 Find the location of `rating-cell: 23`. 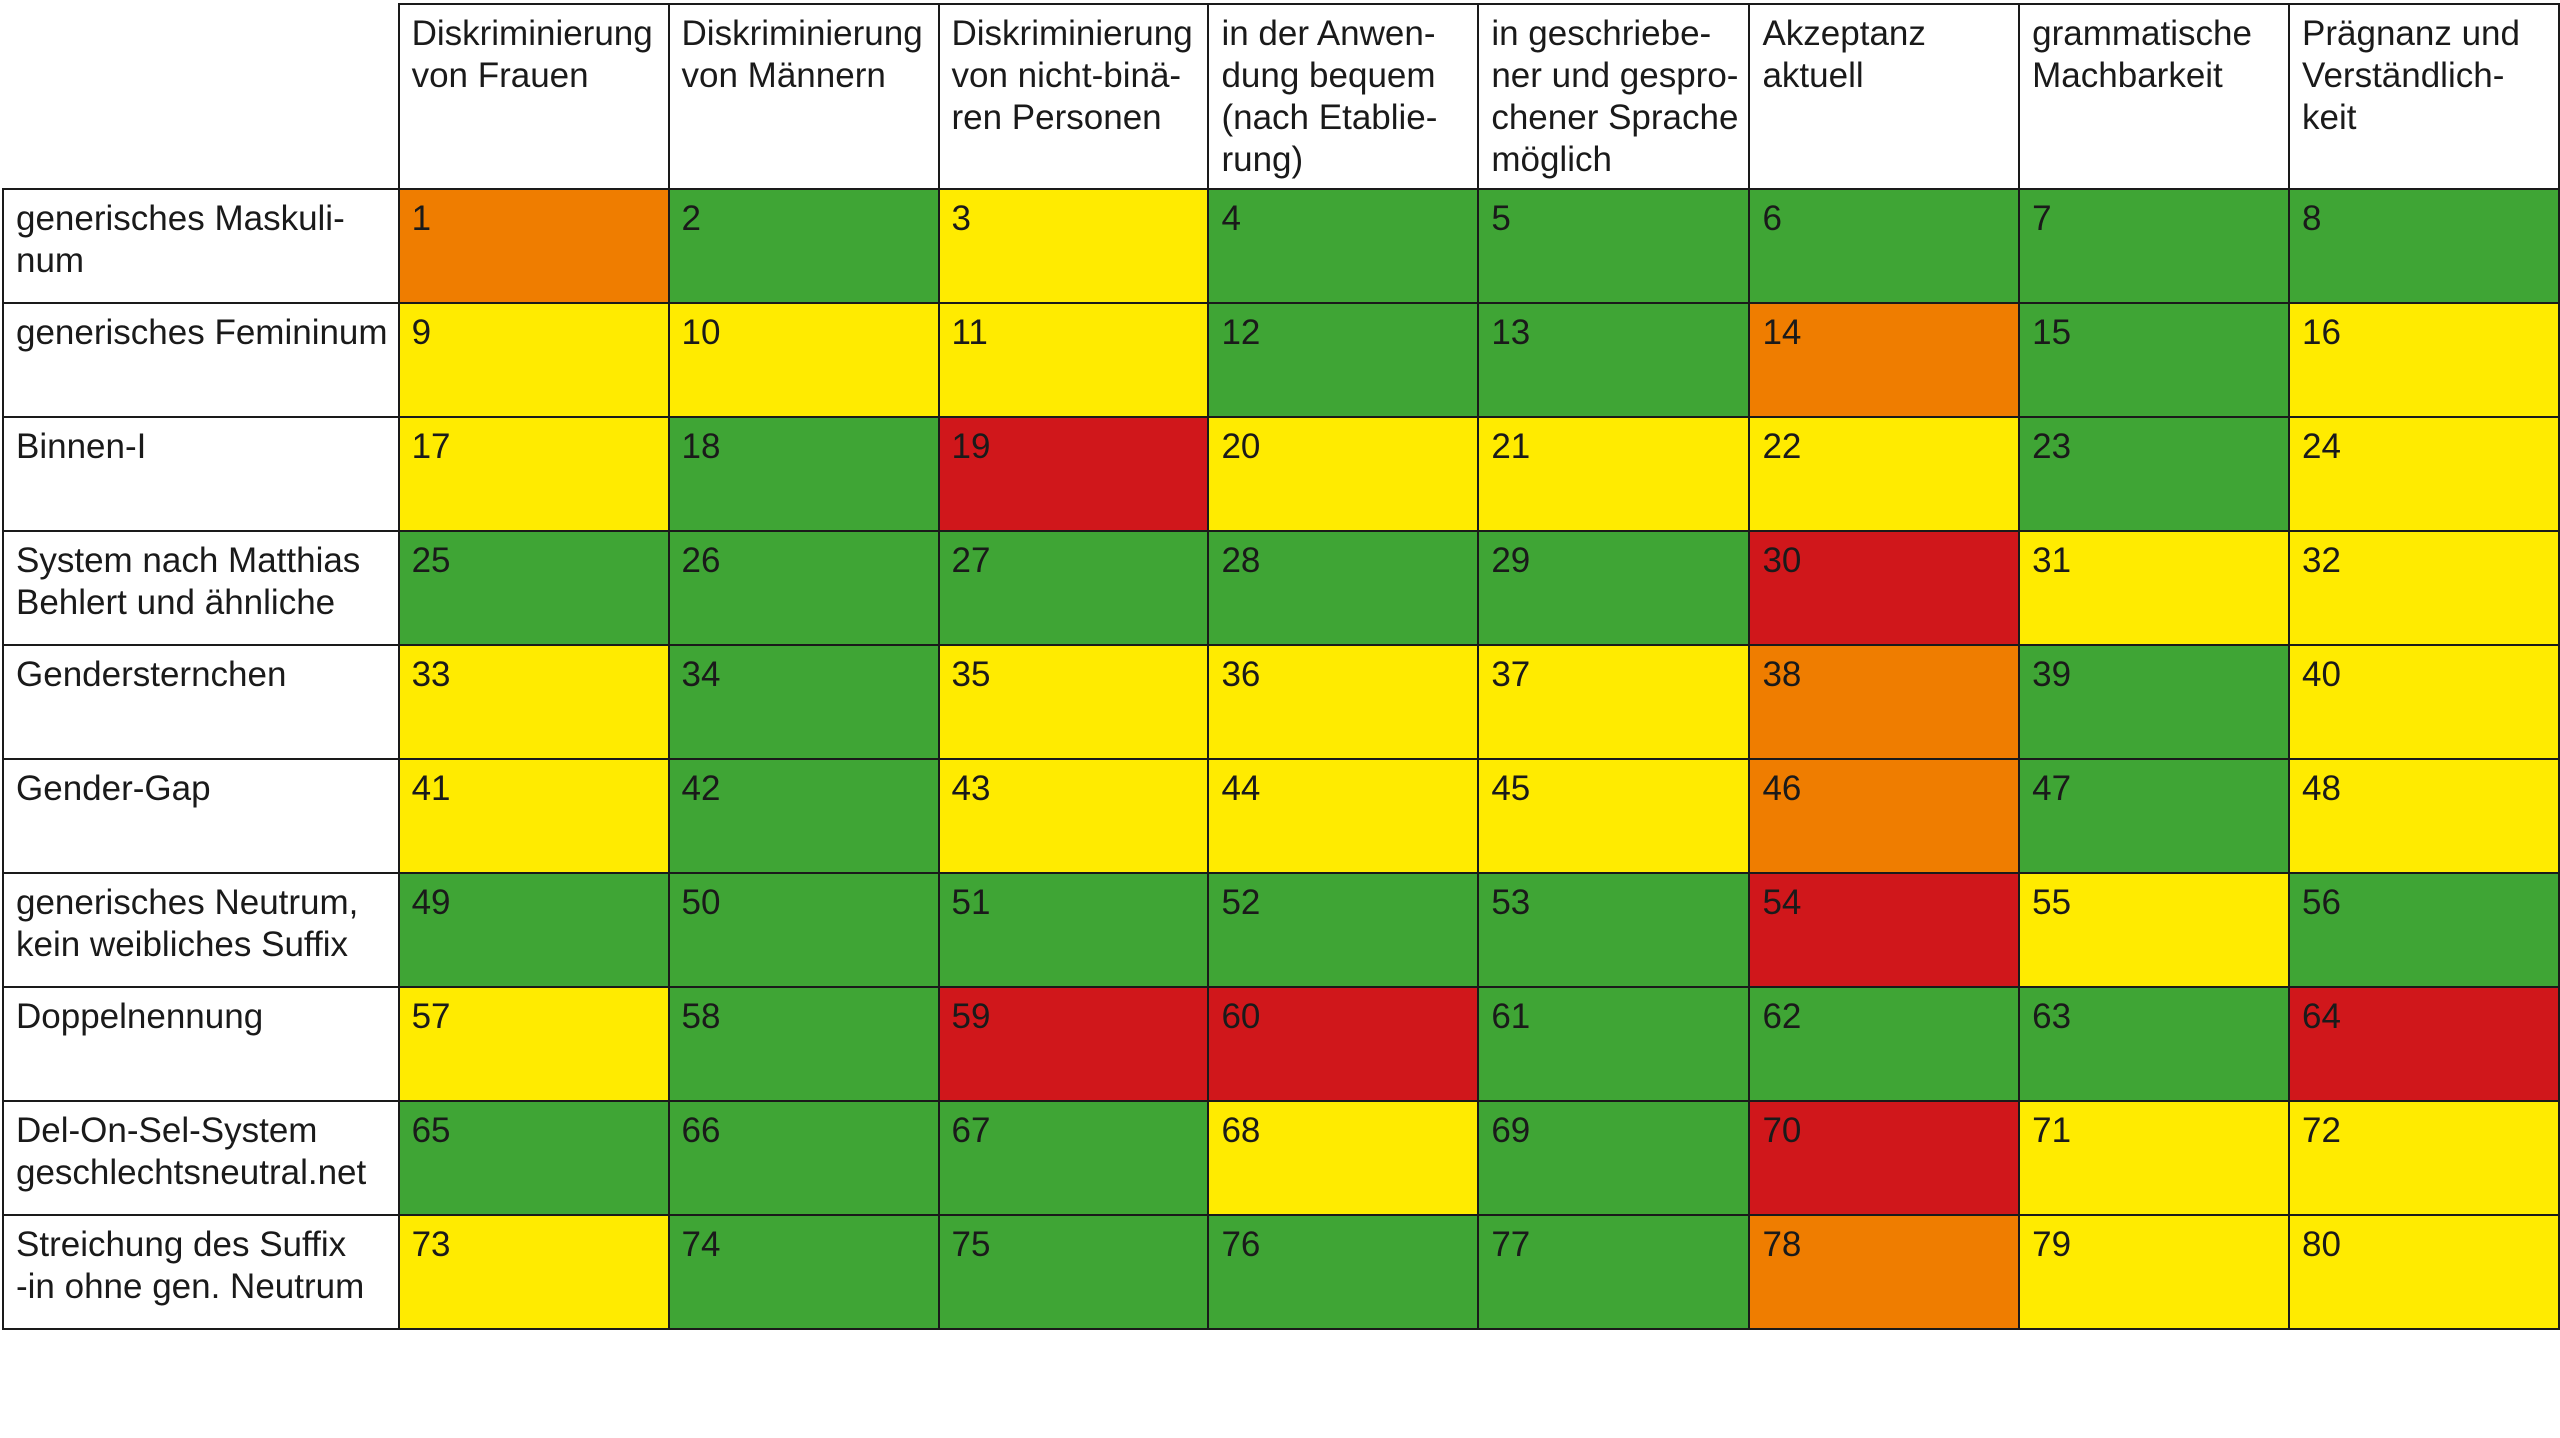

rating-cell: 23 is located at coordinates (2154, 474).